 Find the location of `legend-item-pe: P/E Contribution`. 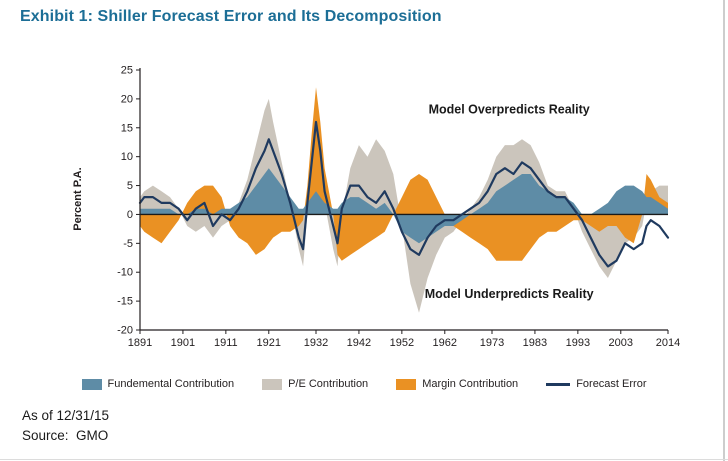

legend-item-pe: P/E Contribution is located at coordinates (315, 384).